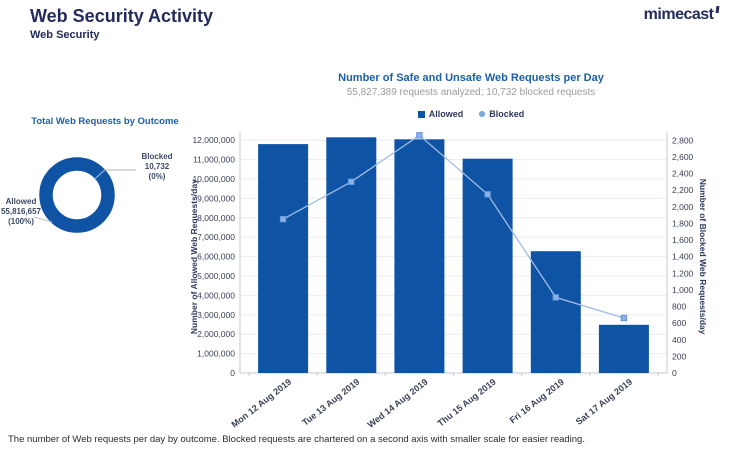 The image size is (730, 452). What do you see at coordinates (261, 403) in the screenshot?
I see `x-category-label: Mon 12 Aug 2019` at bounding box center [261, 403].